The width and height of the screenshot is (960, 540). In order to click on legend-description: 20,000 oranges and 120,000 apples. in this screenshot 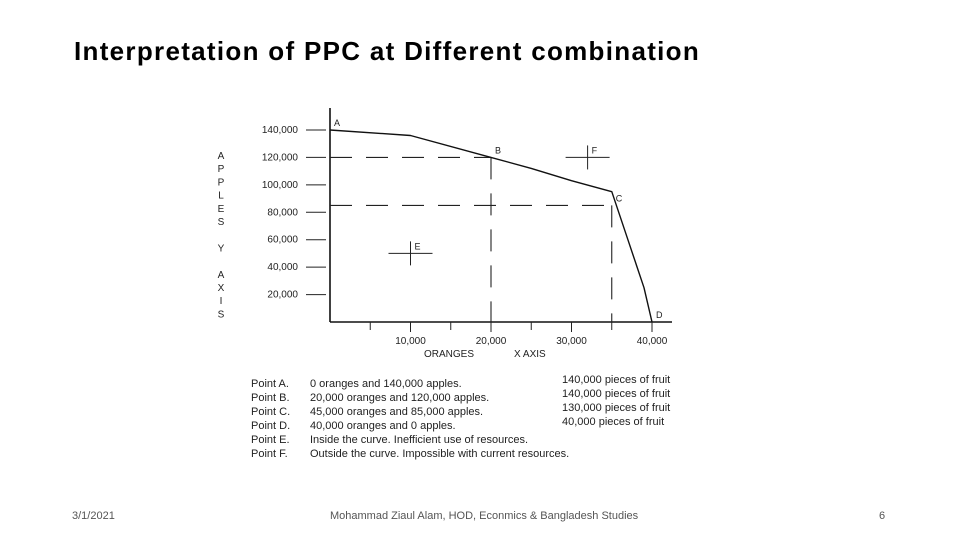, I will do `click(399, 398)`.